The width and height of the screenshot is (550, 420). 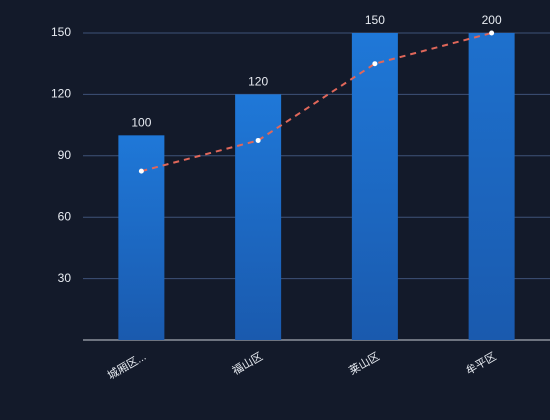 What do you see at coordinates (258, 82) in the screenshot?
I see `data-label: 120` at bounding box center [258, 82].